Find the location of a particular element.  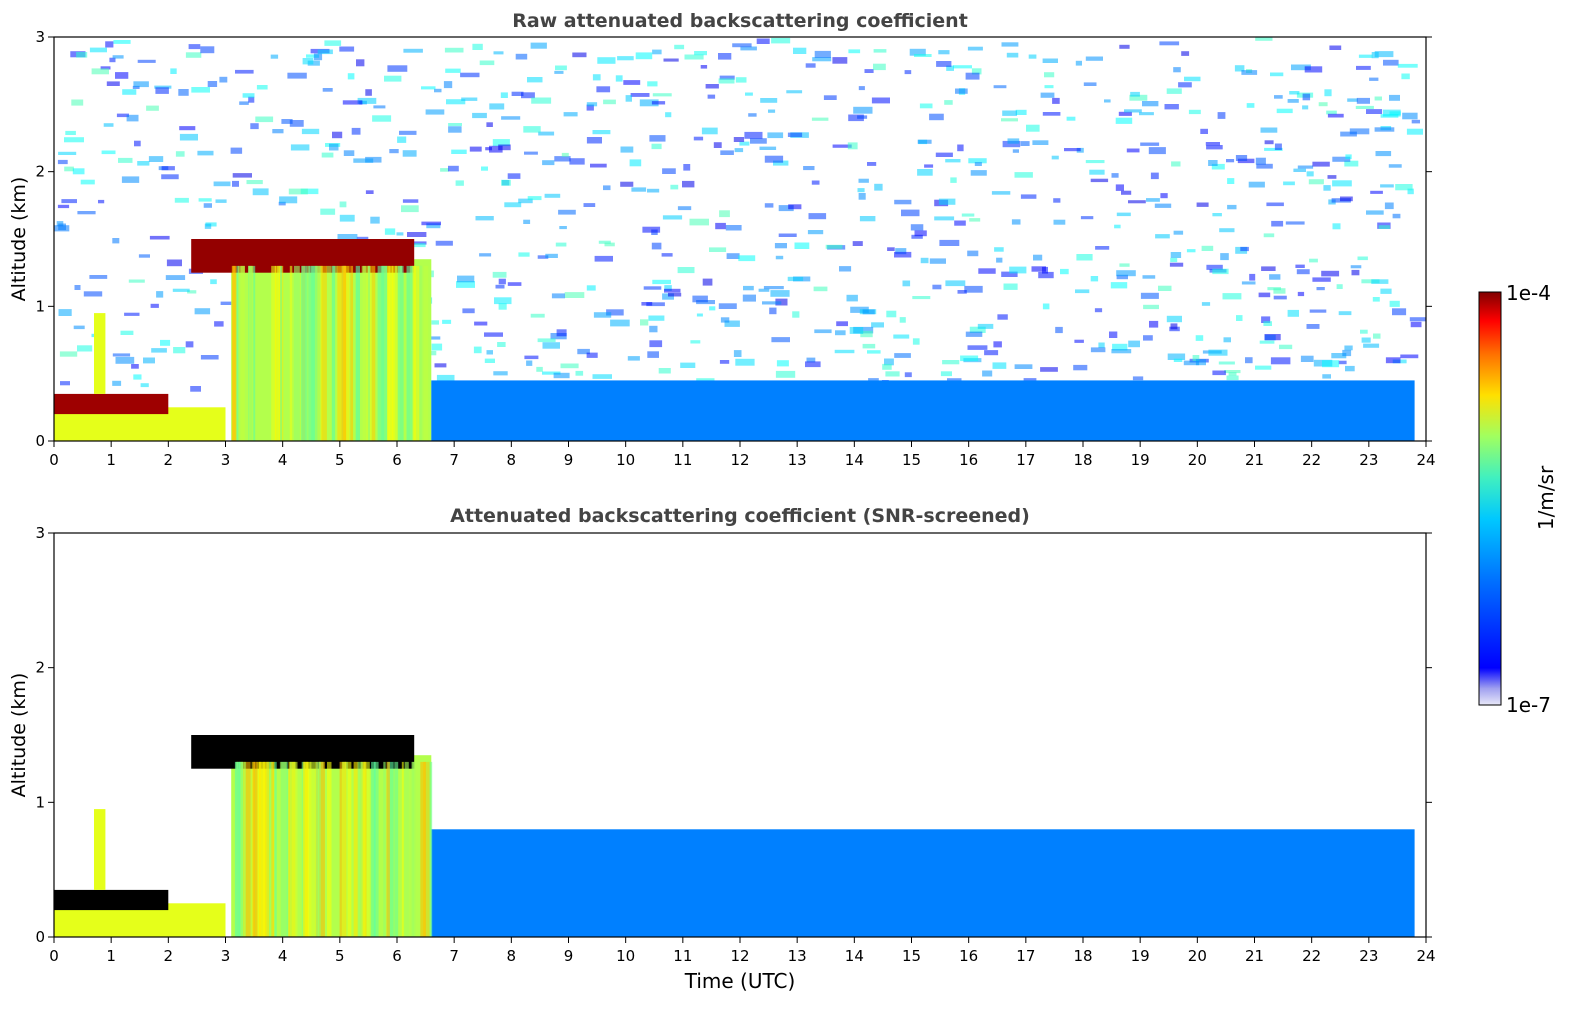

y-tick-label: 2 is located at coordinates (40, 172).